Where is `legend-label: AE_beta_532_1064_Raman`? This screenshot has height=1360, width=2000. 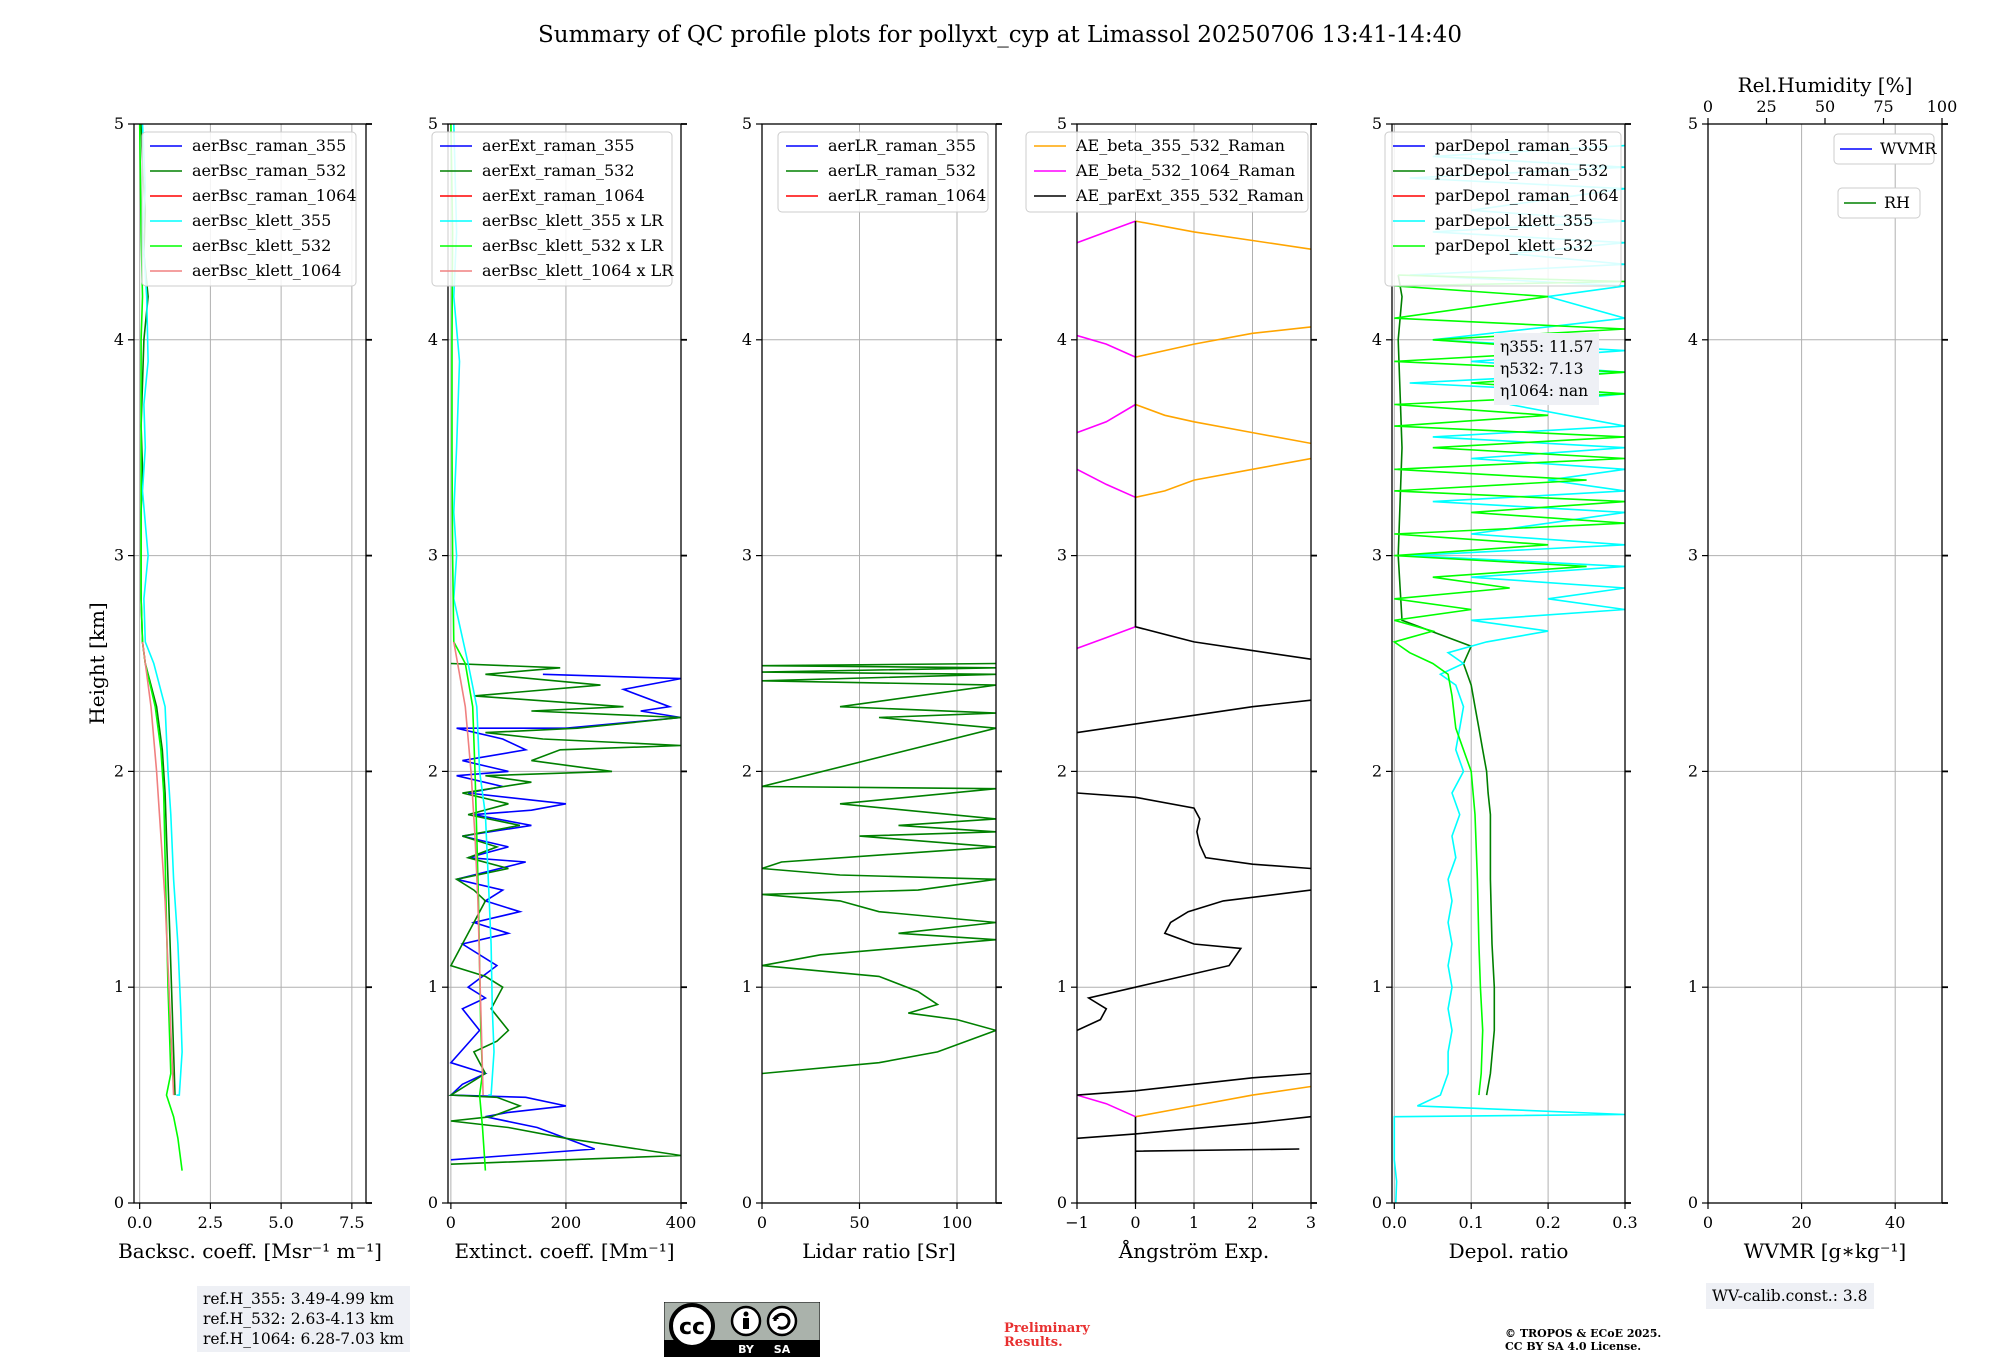
legend-label: AE_beta_532_1064_Raman is located at coordinates (1185, 170).